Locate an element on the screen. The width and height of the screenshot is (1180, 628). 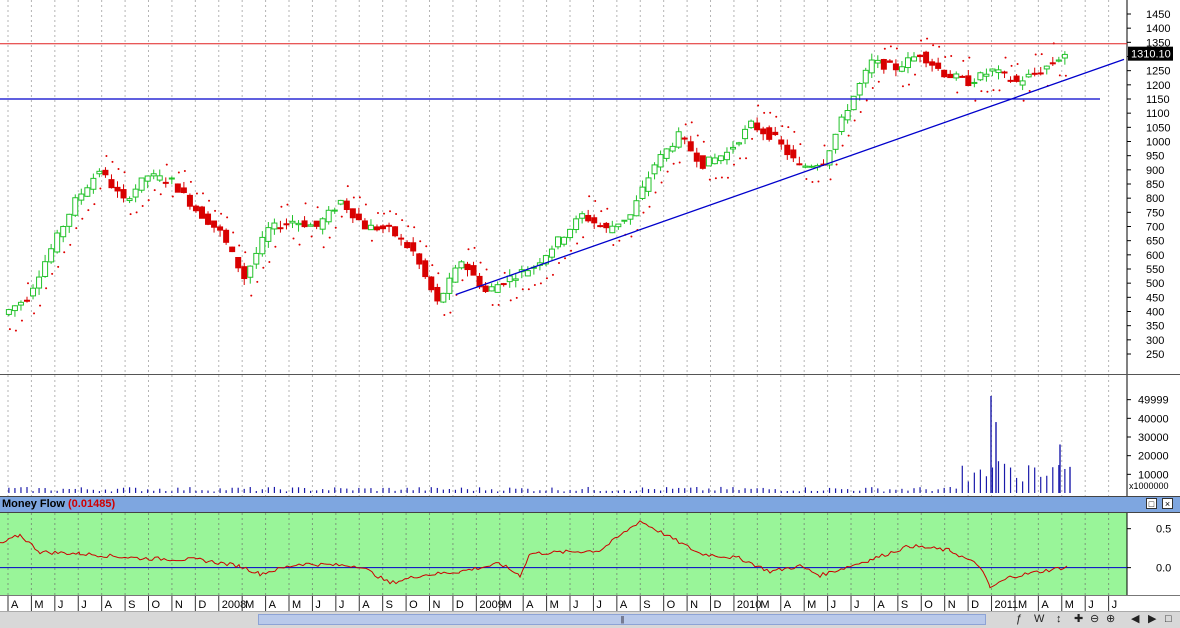
money-flow-title: Money Flow (0.01485) is located at coordinates (58, 504).